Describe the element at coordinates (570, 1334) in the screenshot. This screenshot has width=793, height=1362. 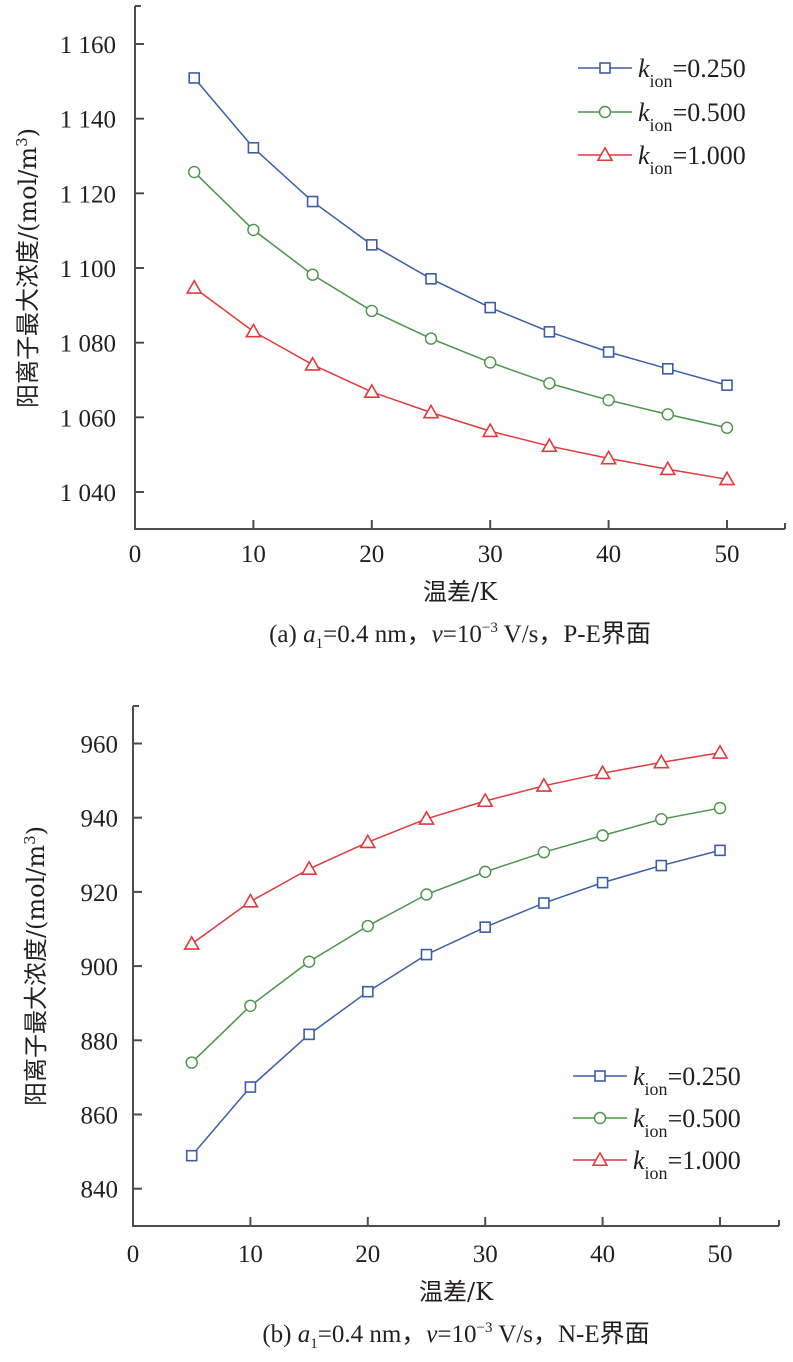
I see `caption-v-unit: V/s，N-E界面` at that location.